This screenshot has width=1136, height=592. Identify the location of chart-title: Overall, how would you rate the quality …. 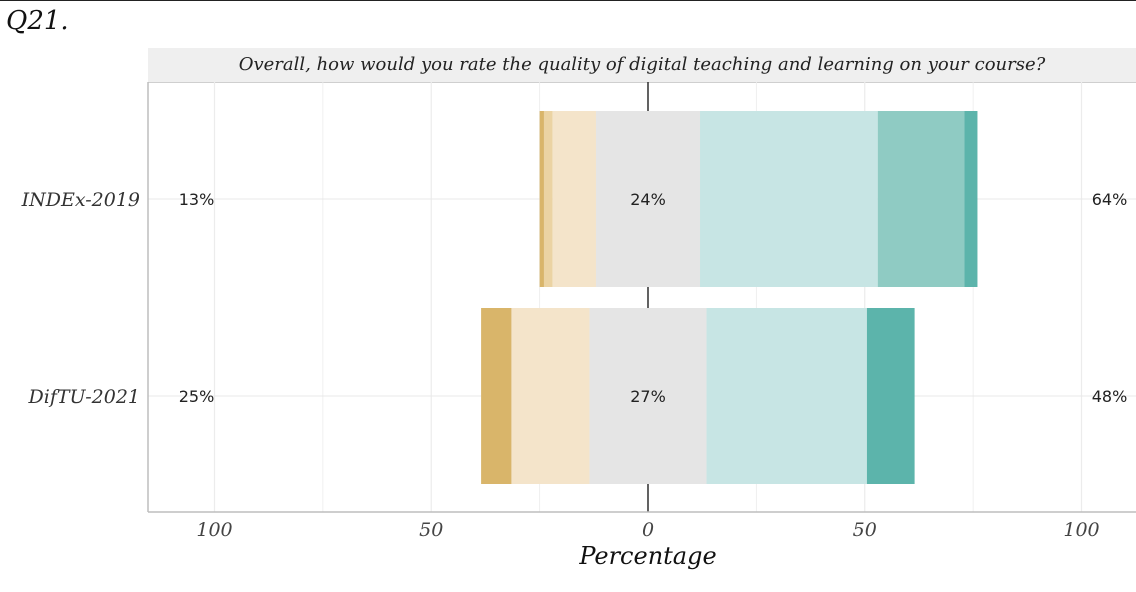
(642, 64).